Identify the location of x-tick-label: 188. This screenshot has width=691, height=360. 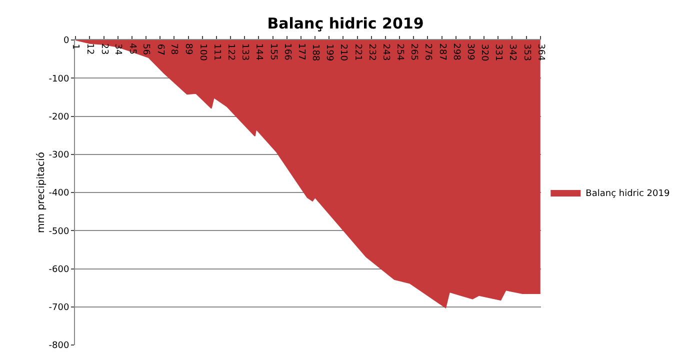
(315, 53).